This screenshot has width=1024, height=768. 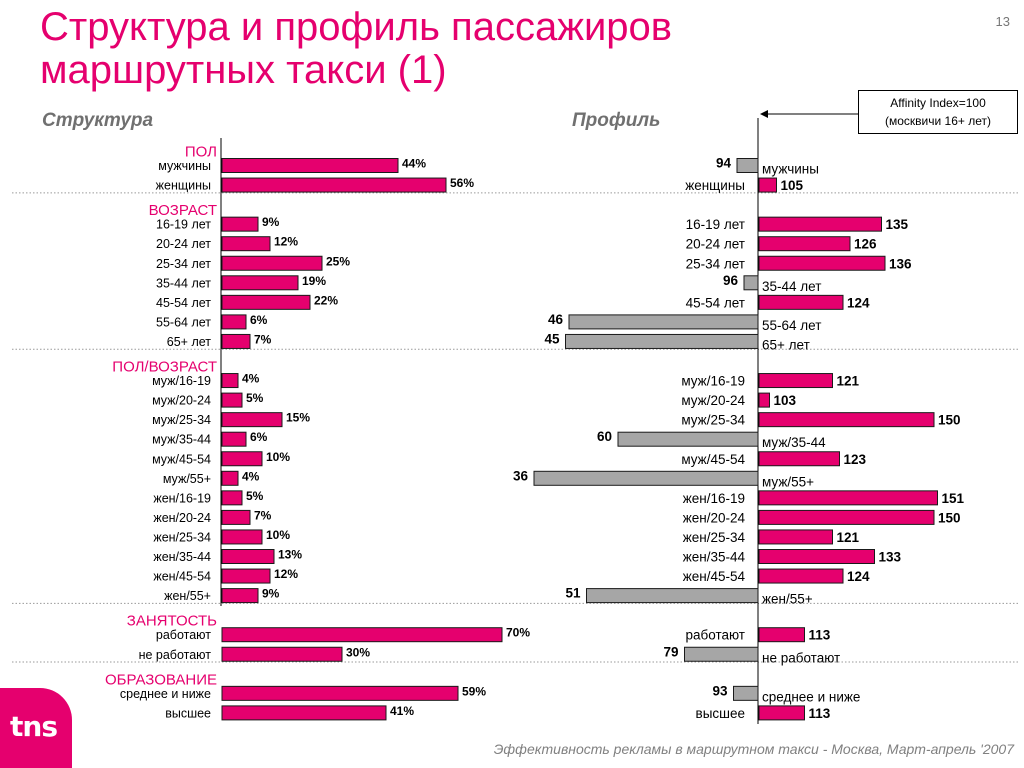 I want to click on structure-label-65-лет: 65+ лет, so click(x=189, y=342).